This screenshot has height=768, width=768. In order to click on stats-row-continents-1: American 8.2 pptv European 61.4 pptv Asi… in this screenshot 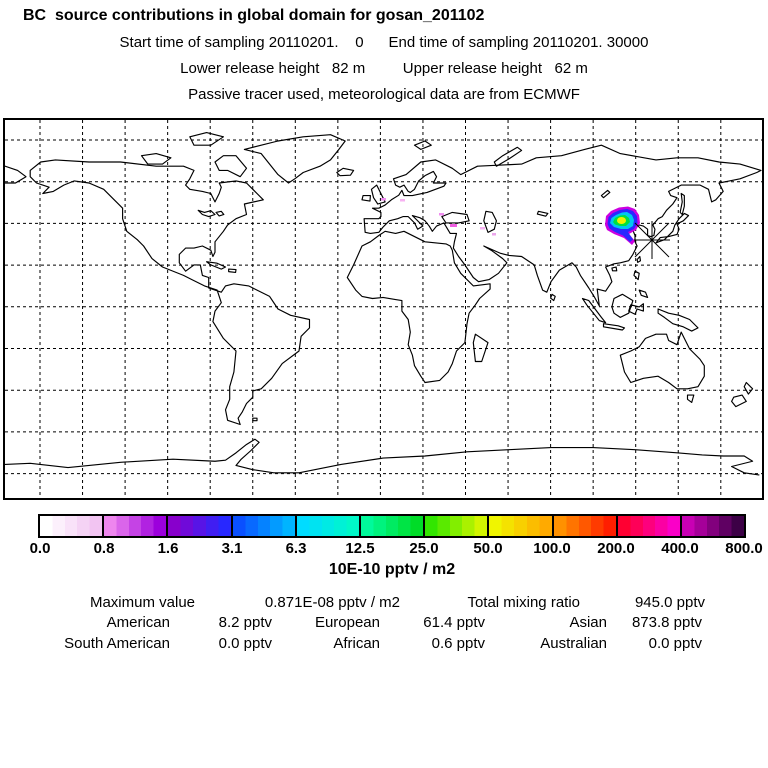, I will do `click(384, 622)`.